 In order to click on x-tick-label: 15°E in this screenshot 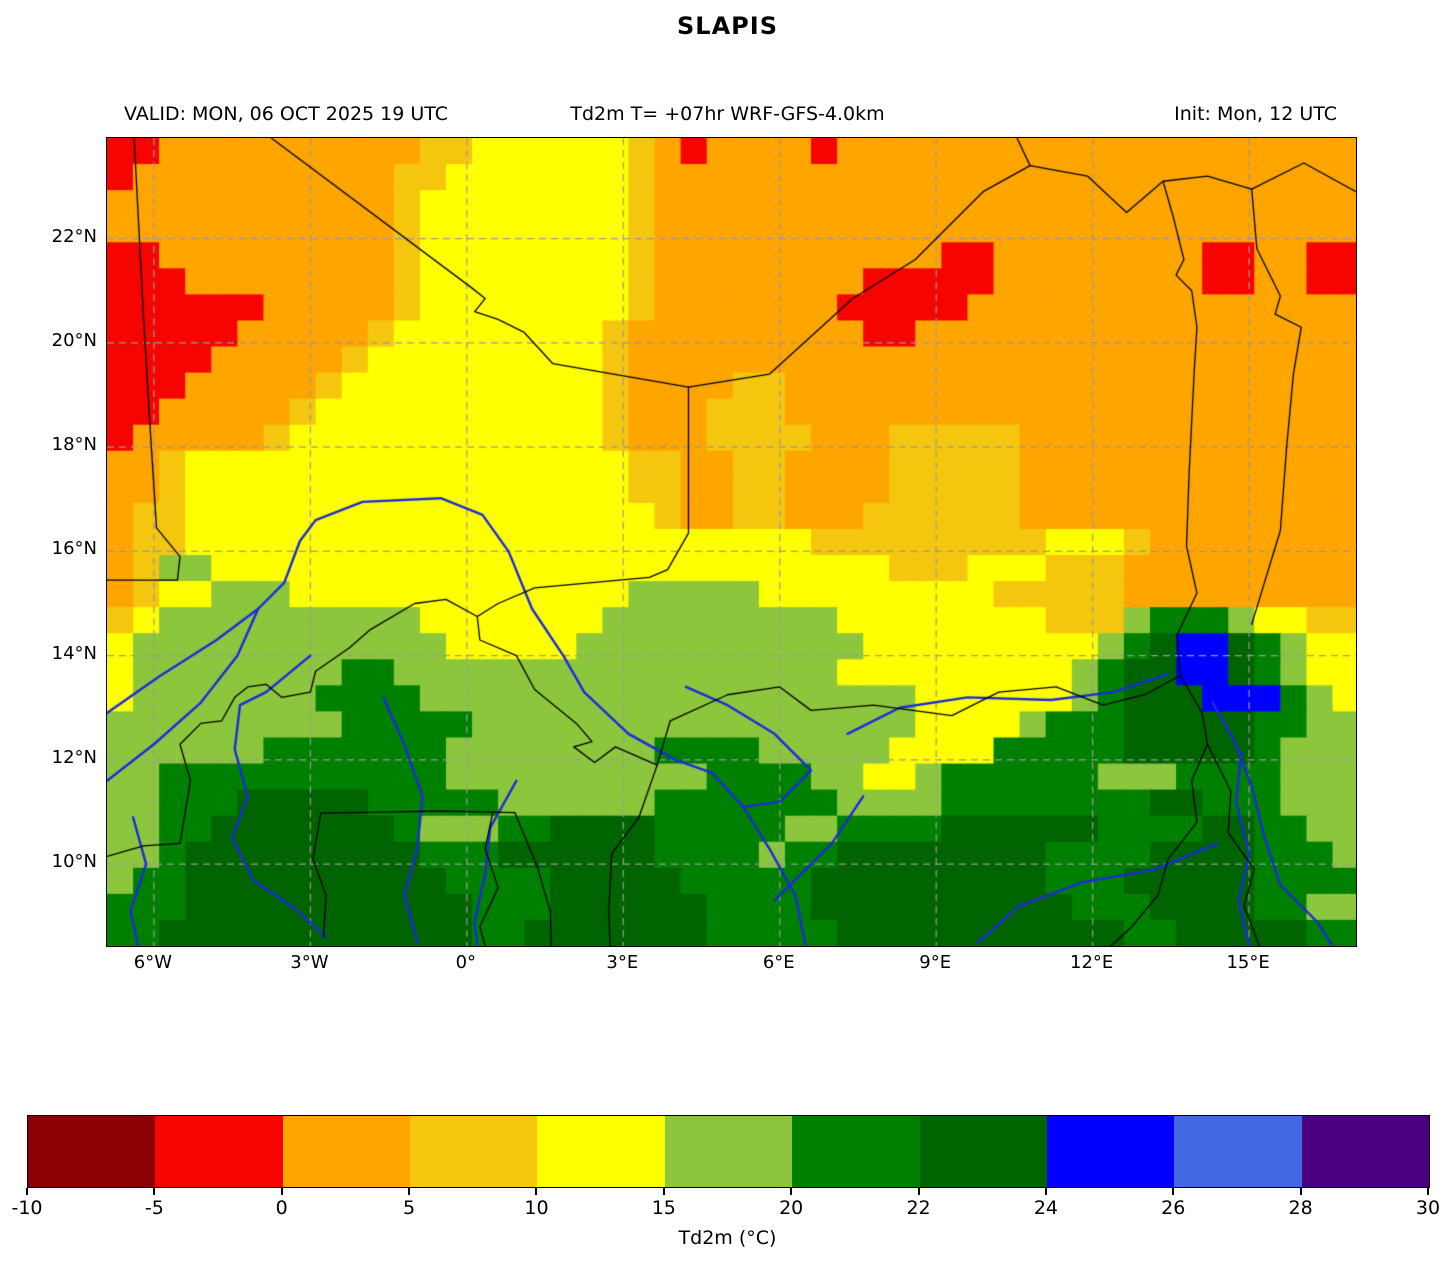, I will do `click(1248, 962)`.